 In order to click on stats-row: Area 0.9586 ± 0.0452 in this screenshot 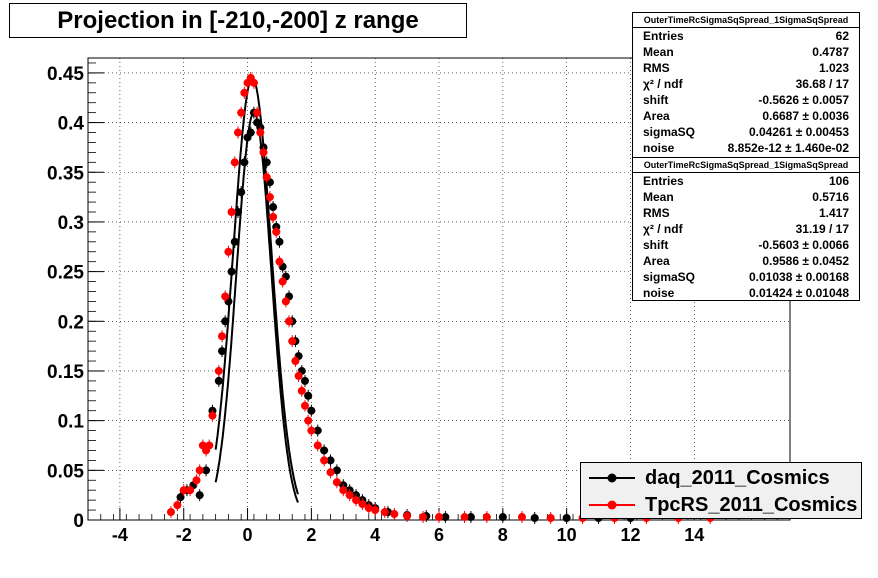, I will do `click(746, 261)`.